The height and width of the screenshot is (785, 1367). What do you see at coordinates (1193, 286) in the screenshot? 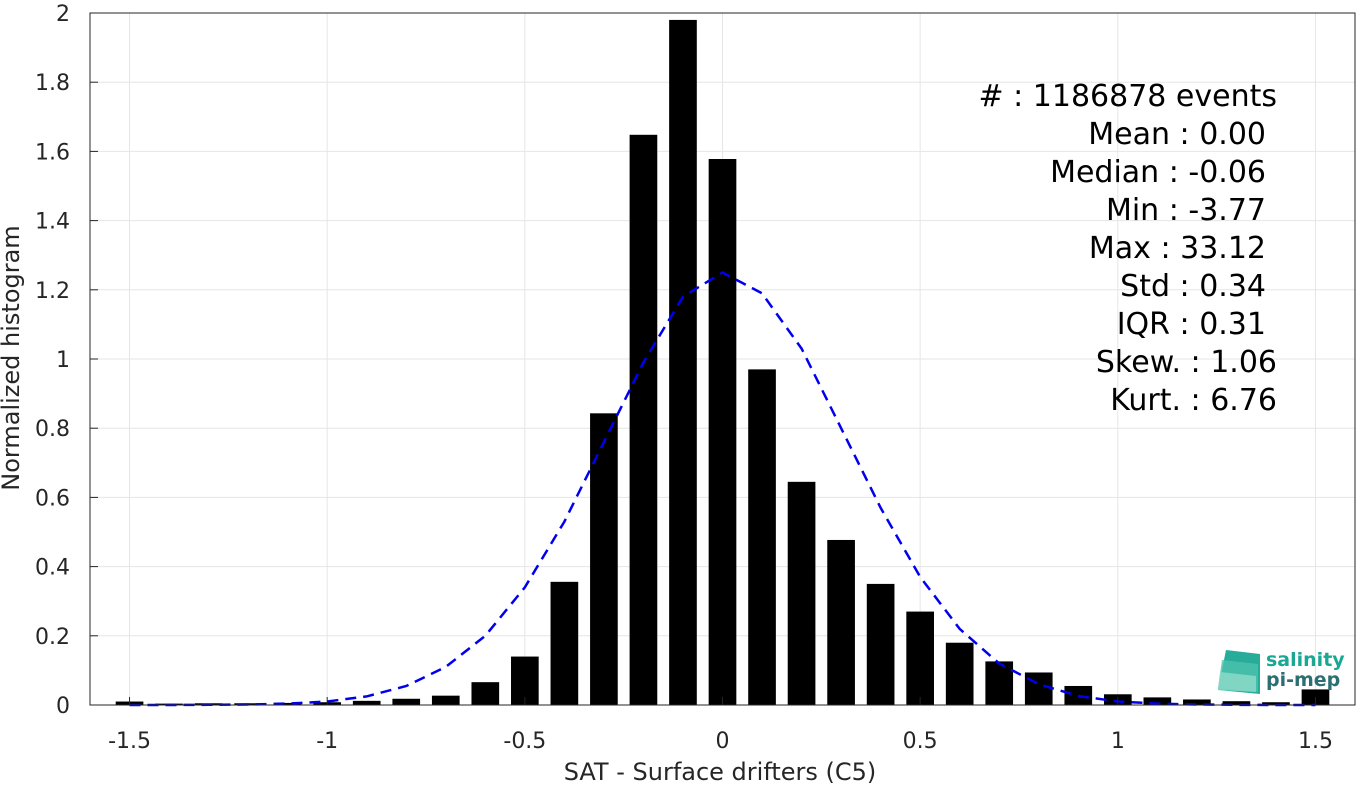
I see `stat-std: Std : 0.34` at bounding box center [1193, 286].